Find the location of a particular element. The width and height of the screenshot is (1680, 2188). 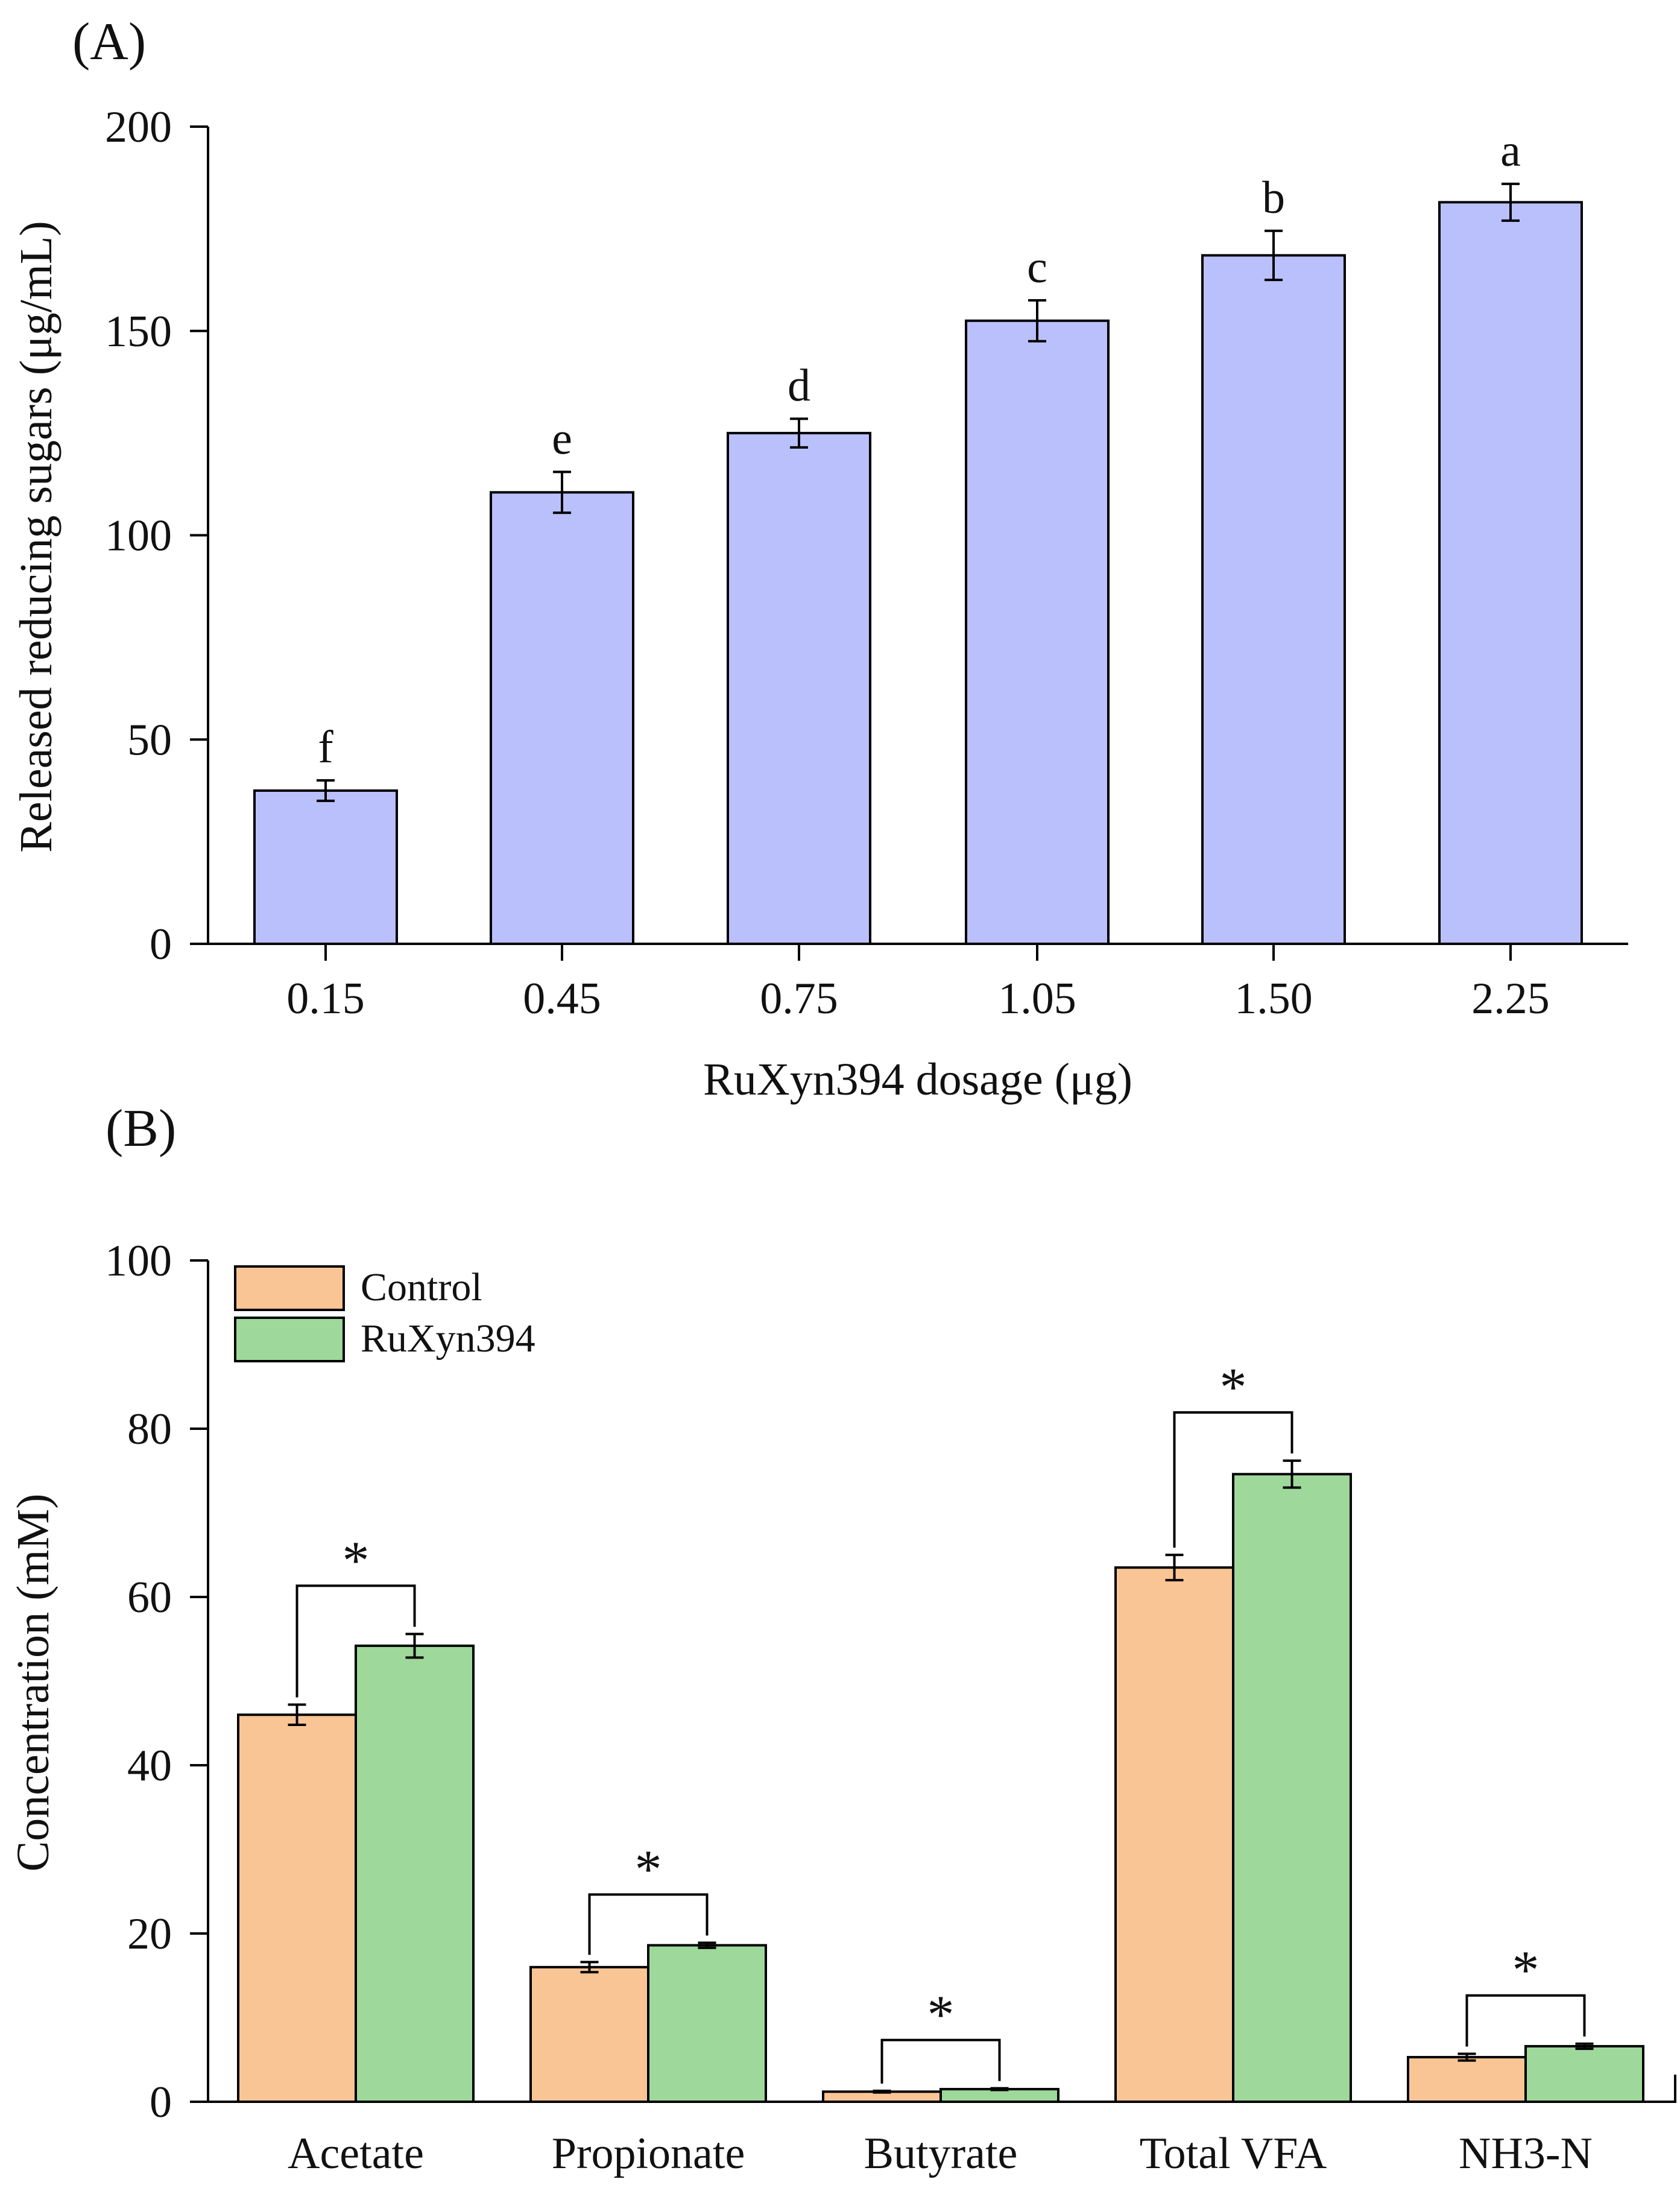

panel-a-significance-letter: c is located at coordinates (1037, 267).